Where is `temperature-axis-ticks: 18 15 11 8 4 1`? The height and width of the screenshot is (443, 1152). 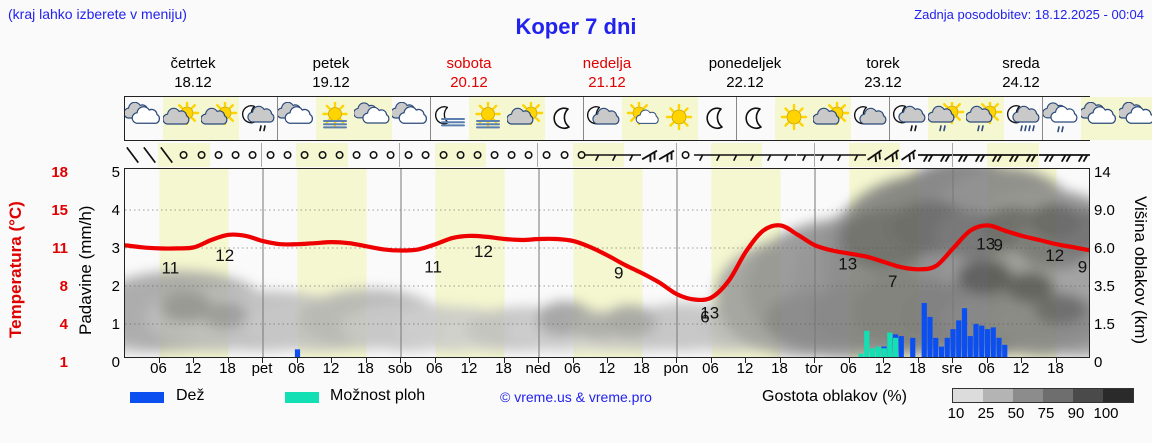
temperature-axis-ticks: 18 15 11 8 4 1 is located at coordinates (52, 265).